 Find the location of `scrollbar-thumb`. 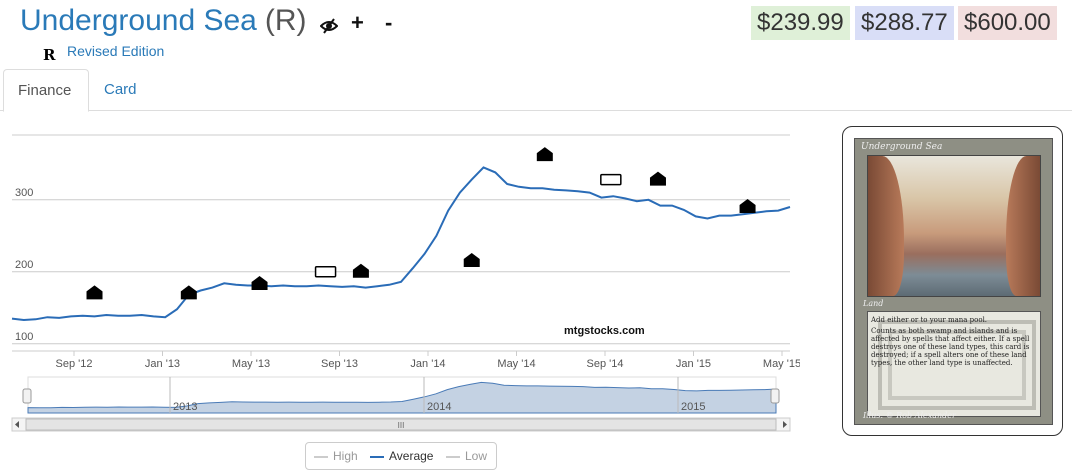

scrollbar-thumb is located at coordinates (401, 424).